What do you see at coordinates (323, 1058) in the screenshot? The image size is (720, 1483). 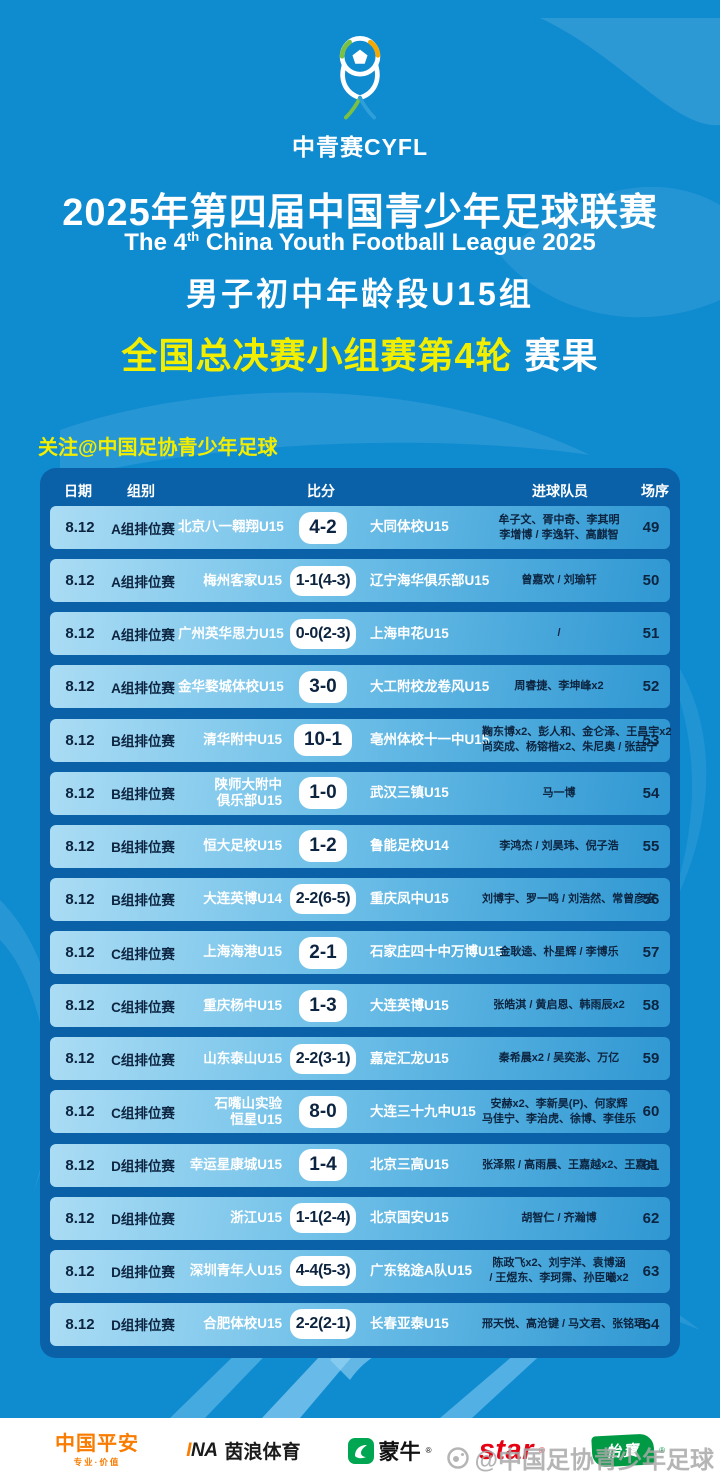 I see `score-pill: 2-2(3-1)` at bounding box center [323, 1058].